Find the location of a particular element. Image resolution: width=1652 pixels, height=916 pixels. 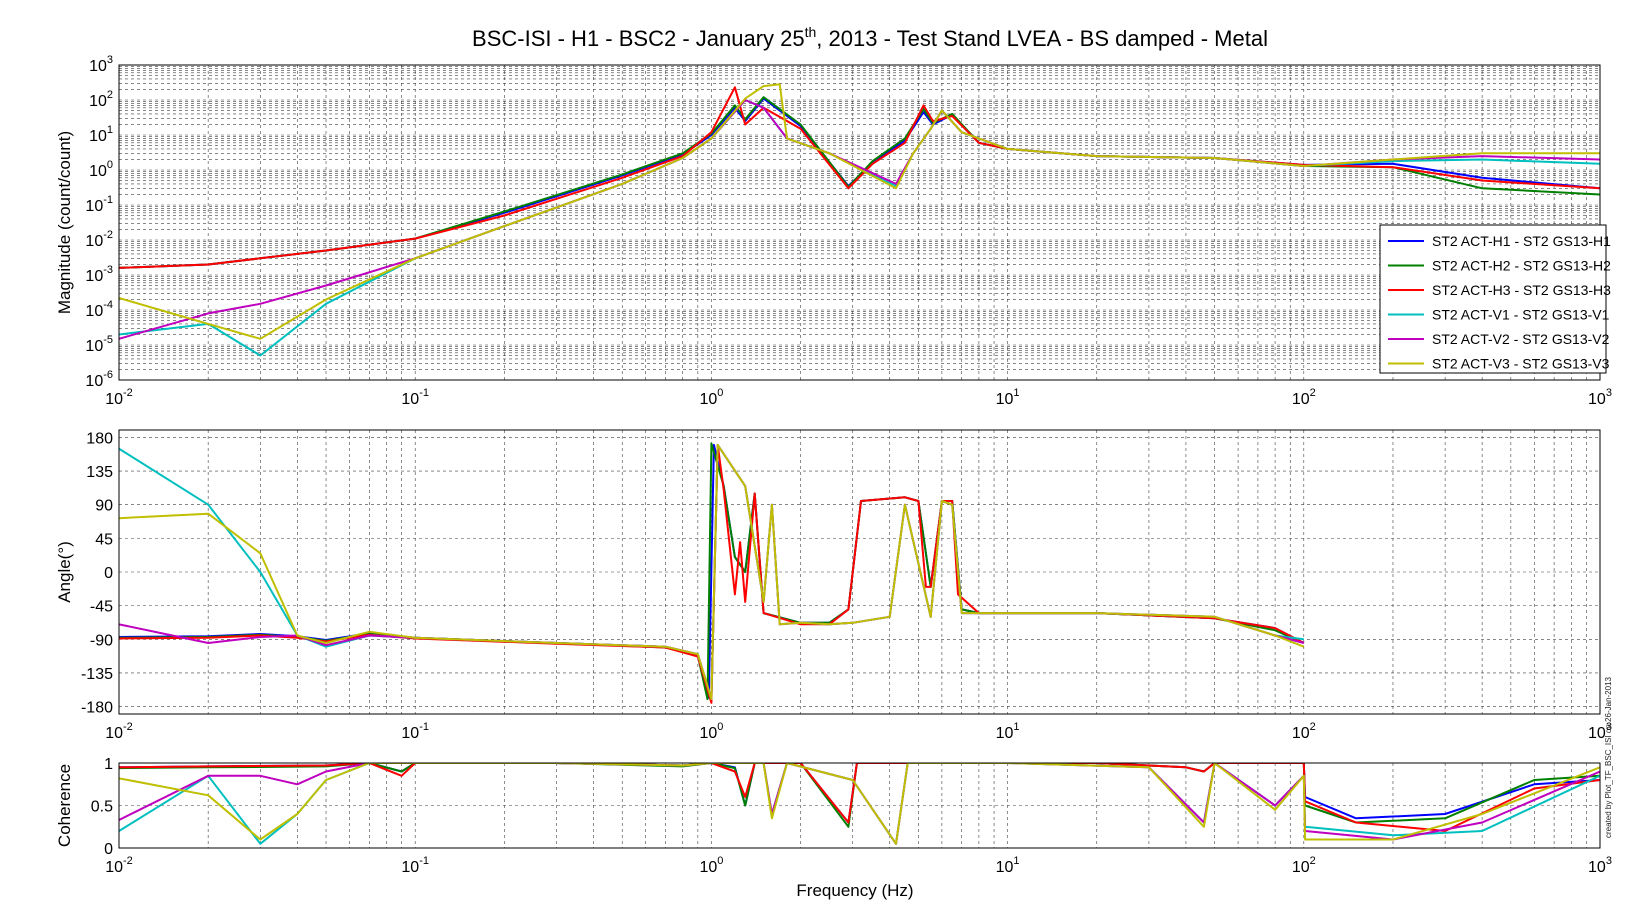

y-tick-label: 10-5 is located at coordinates (99, 344).